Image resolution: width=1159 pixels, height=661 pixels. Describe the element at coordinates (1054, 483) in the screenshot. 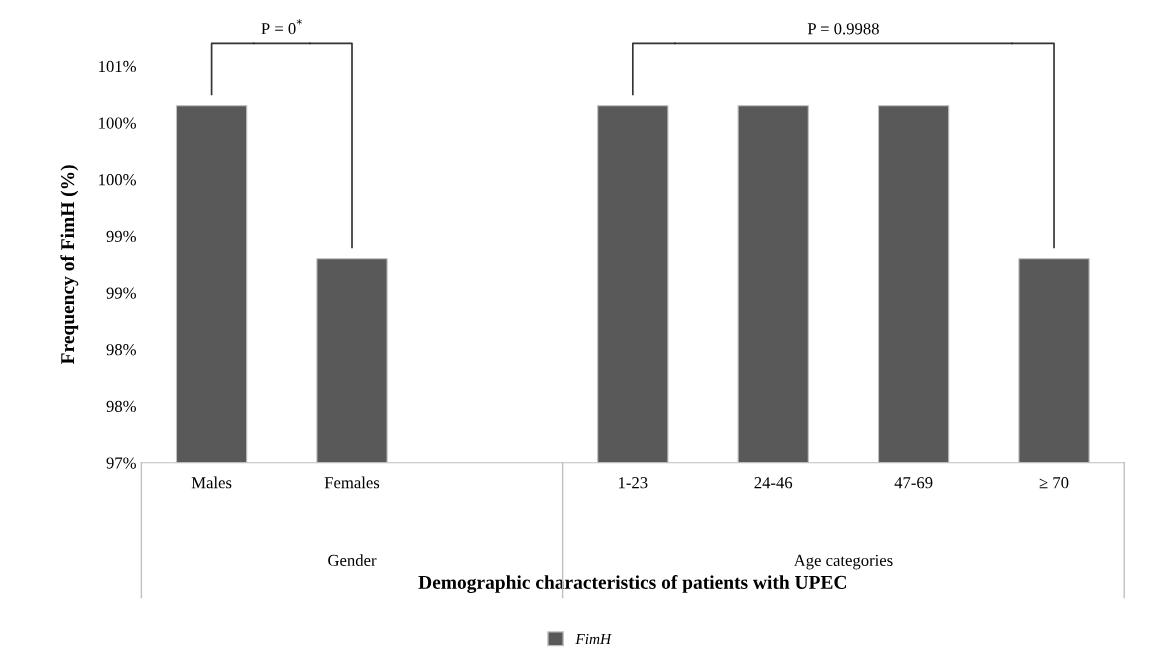

I see `x-tick-label: ≥ 70` at that location.